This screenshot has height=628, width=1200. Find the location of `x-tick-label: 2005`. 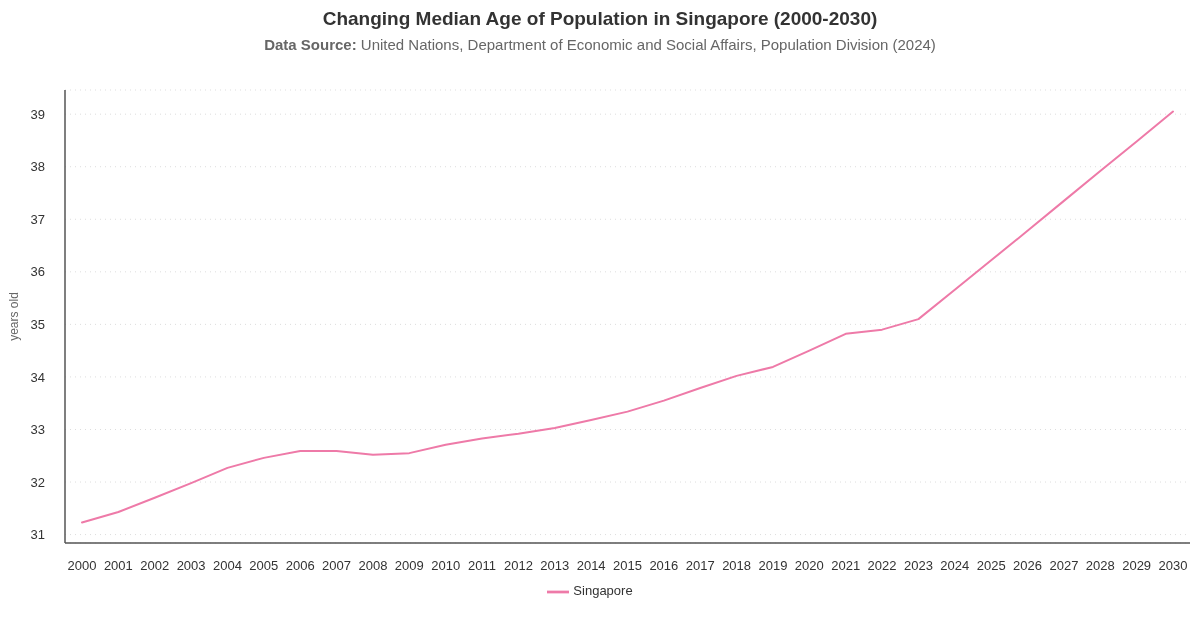

x-tick-label: 2005 is located at coordinates (264, 566).